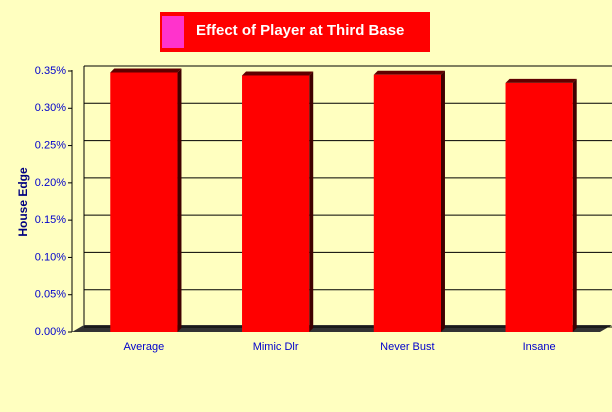 The height and width of the screenshot is (412, 612). What do you see at coordinates (50, 183) in the screenshot?
I see `y-tick-label: 0.20%` at bounding box center [50, 183].